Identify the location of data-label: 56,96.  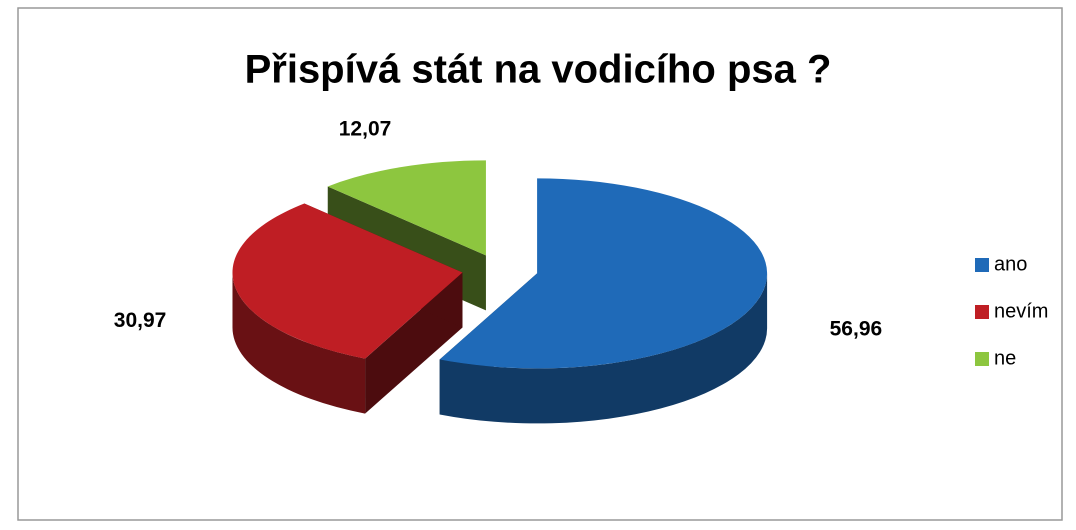
(856, 329).